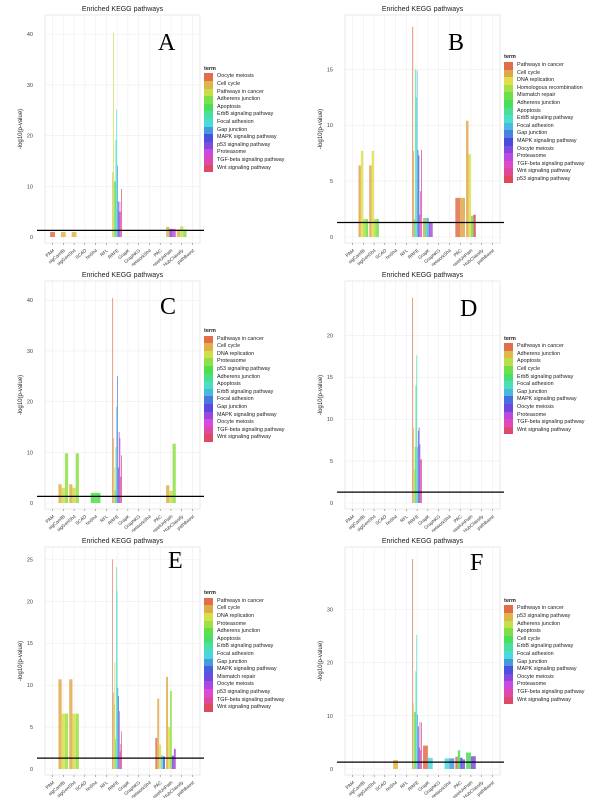 The width and height of the screenshot is (600, 800). I want to click on bar-gap-junction, so click(452, 763).